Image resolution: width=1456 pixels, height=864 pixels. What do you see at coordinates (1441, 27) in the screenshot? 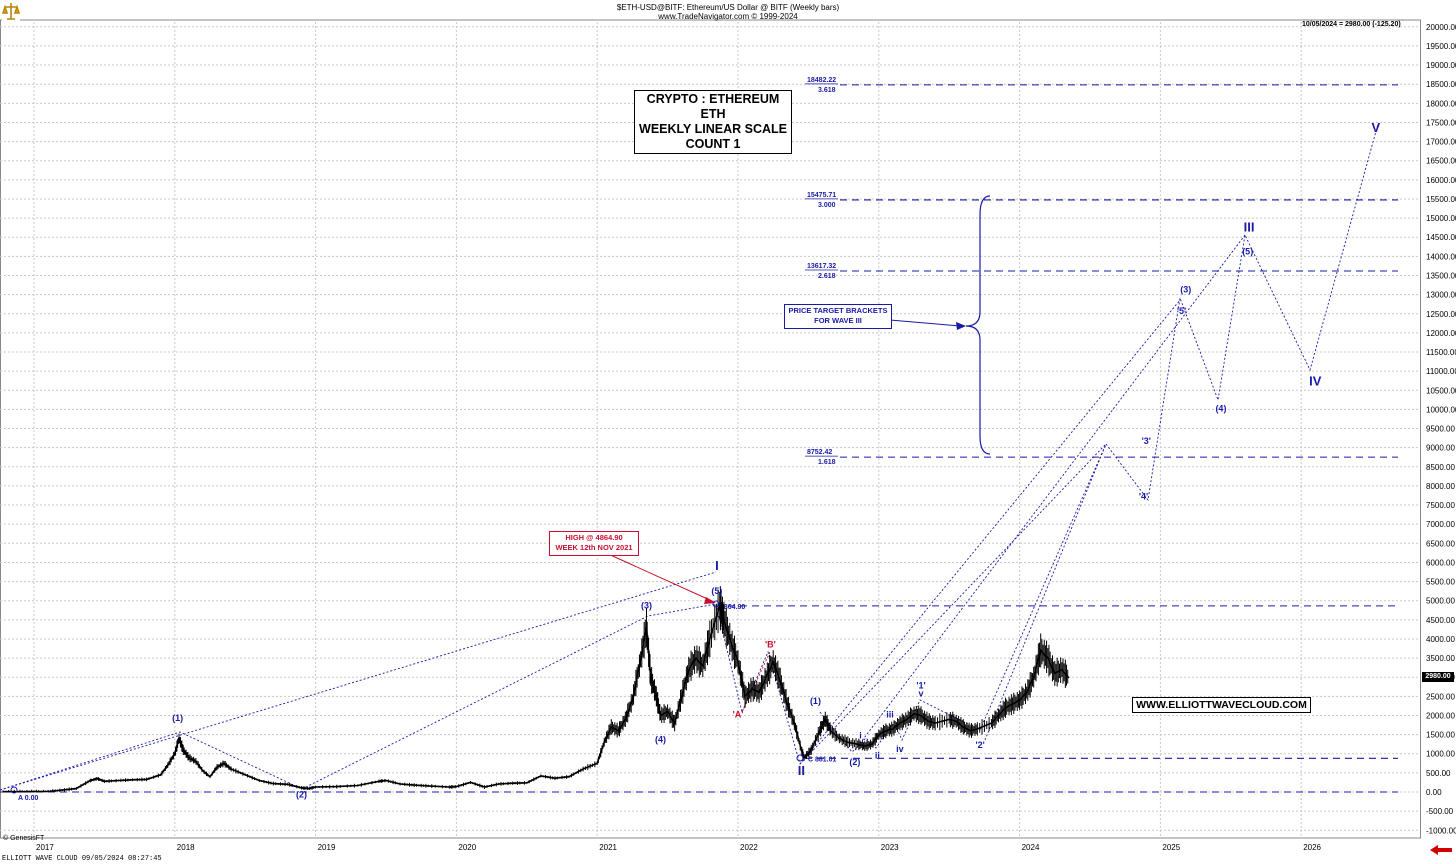
I see `y-tick-label: 20000.00` at bounding box center [1441, 27].